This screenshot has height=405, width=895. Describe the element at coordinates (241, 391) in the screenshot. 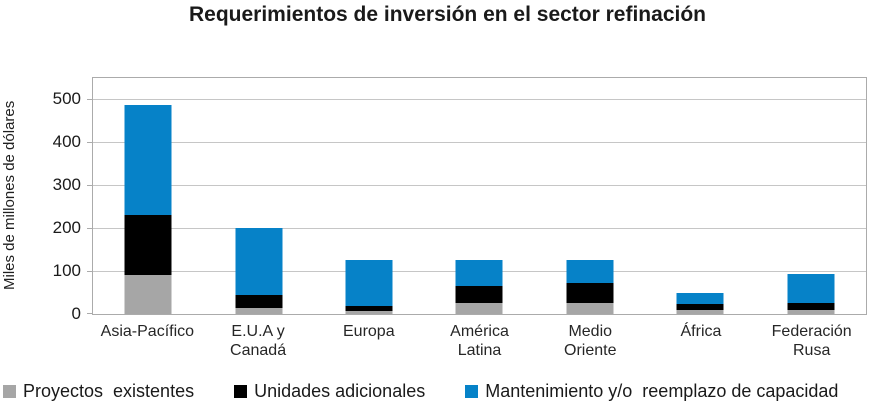

I see `legend-swatch-black` at that location.